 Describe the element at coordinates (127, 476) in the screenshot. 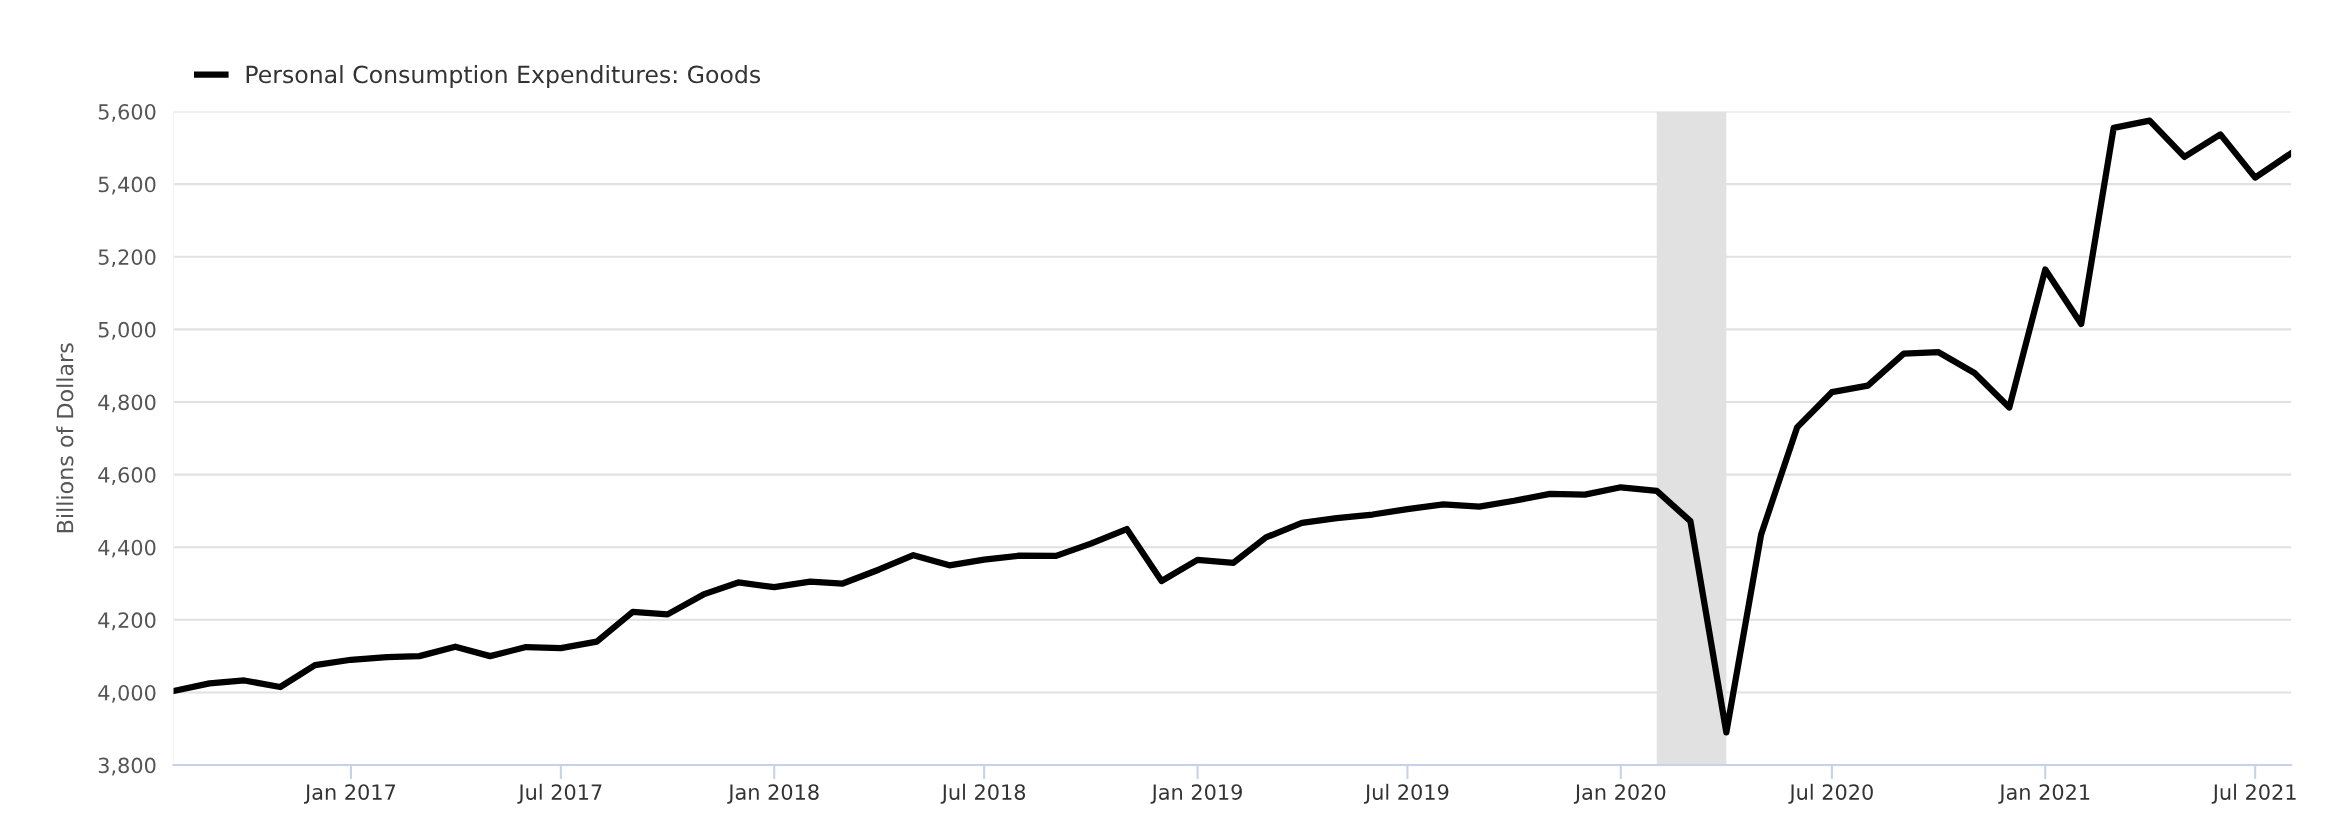

I see `y-tick-label: 4,600` at that location.